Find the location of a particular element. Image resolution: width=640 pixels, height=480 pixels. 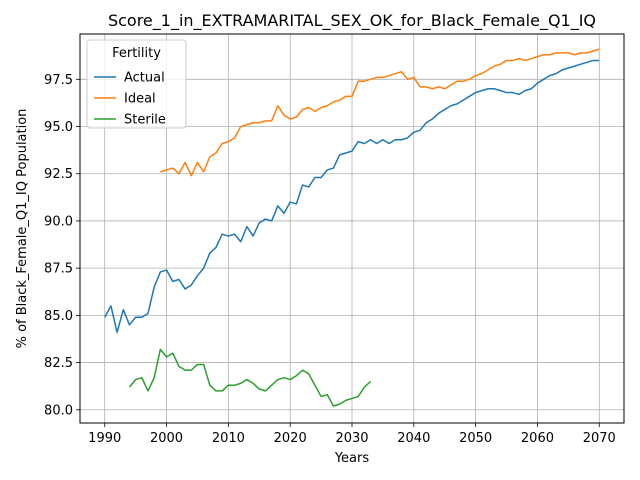

y-tick-label: 82.5 is located at coordinates (58, 363).